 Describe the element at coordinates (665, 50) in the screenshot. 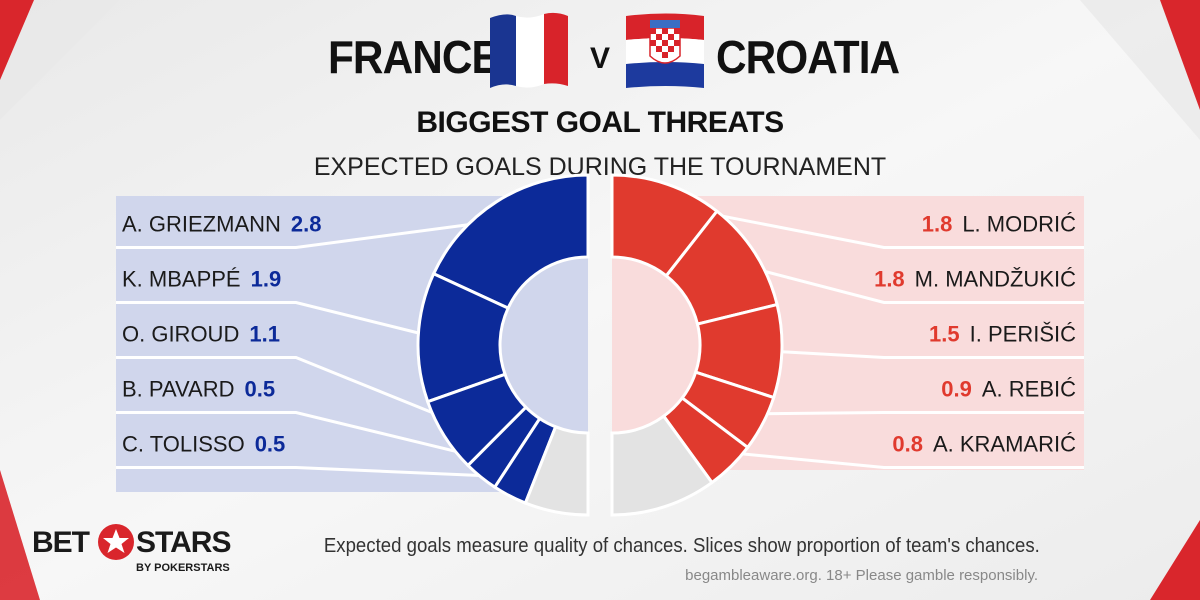

I see `croatia-flag-icon` at that location.